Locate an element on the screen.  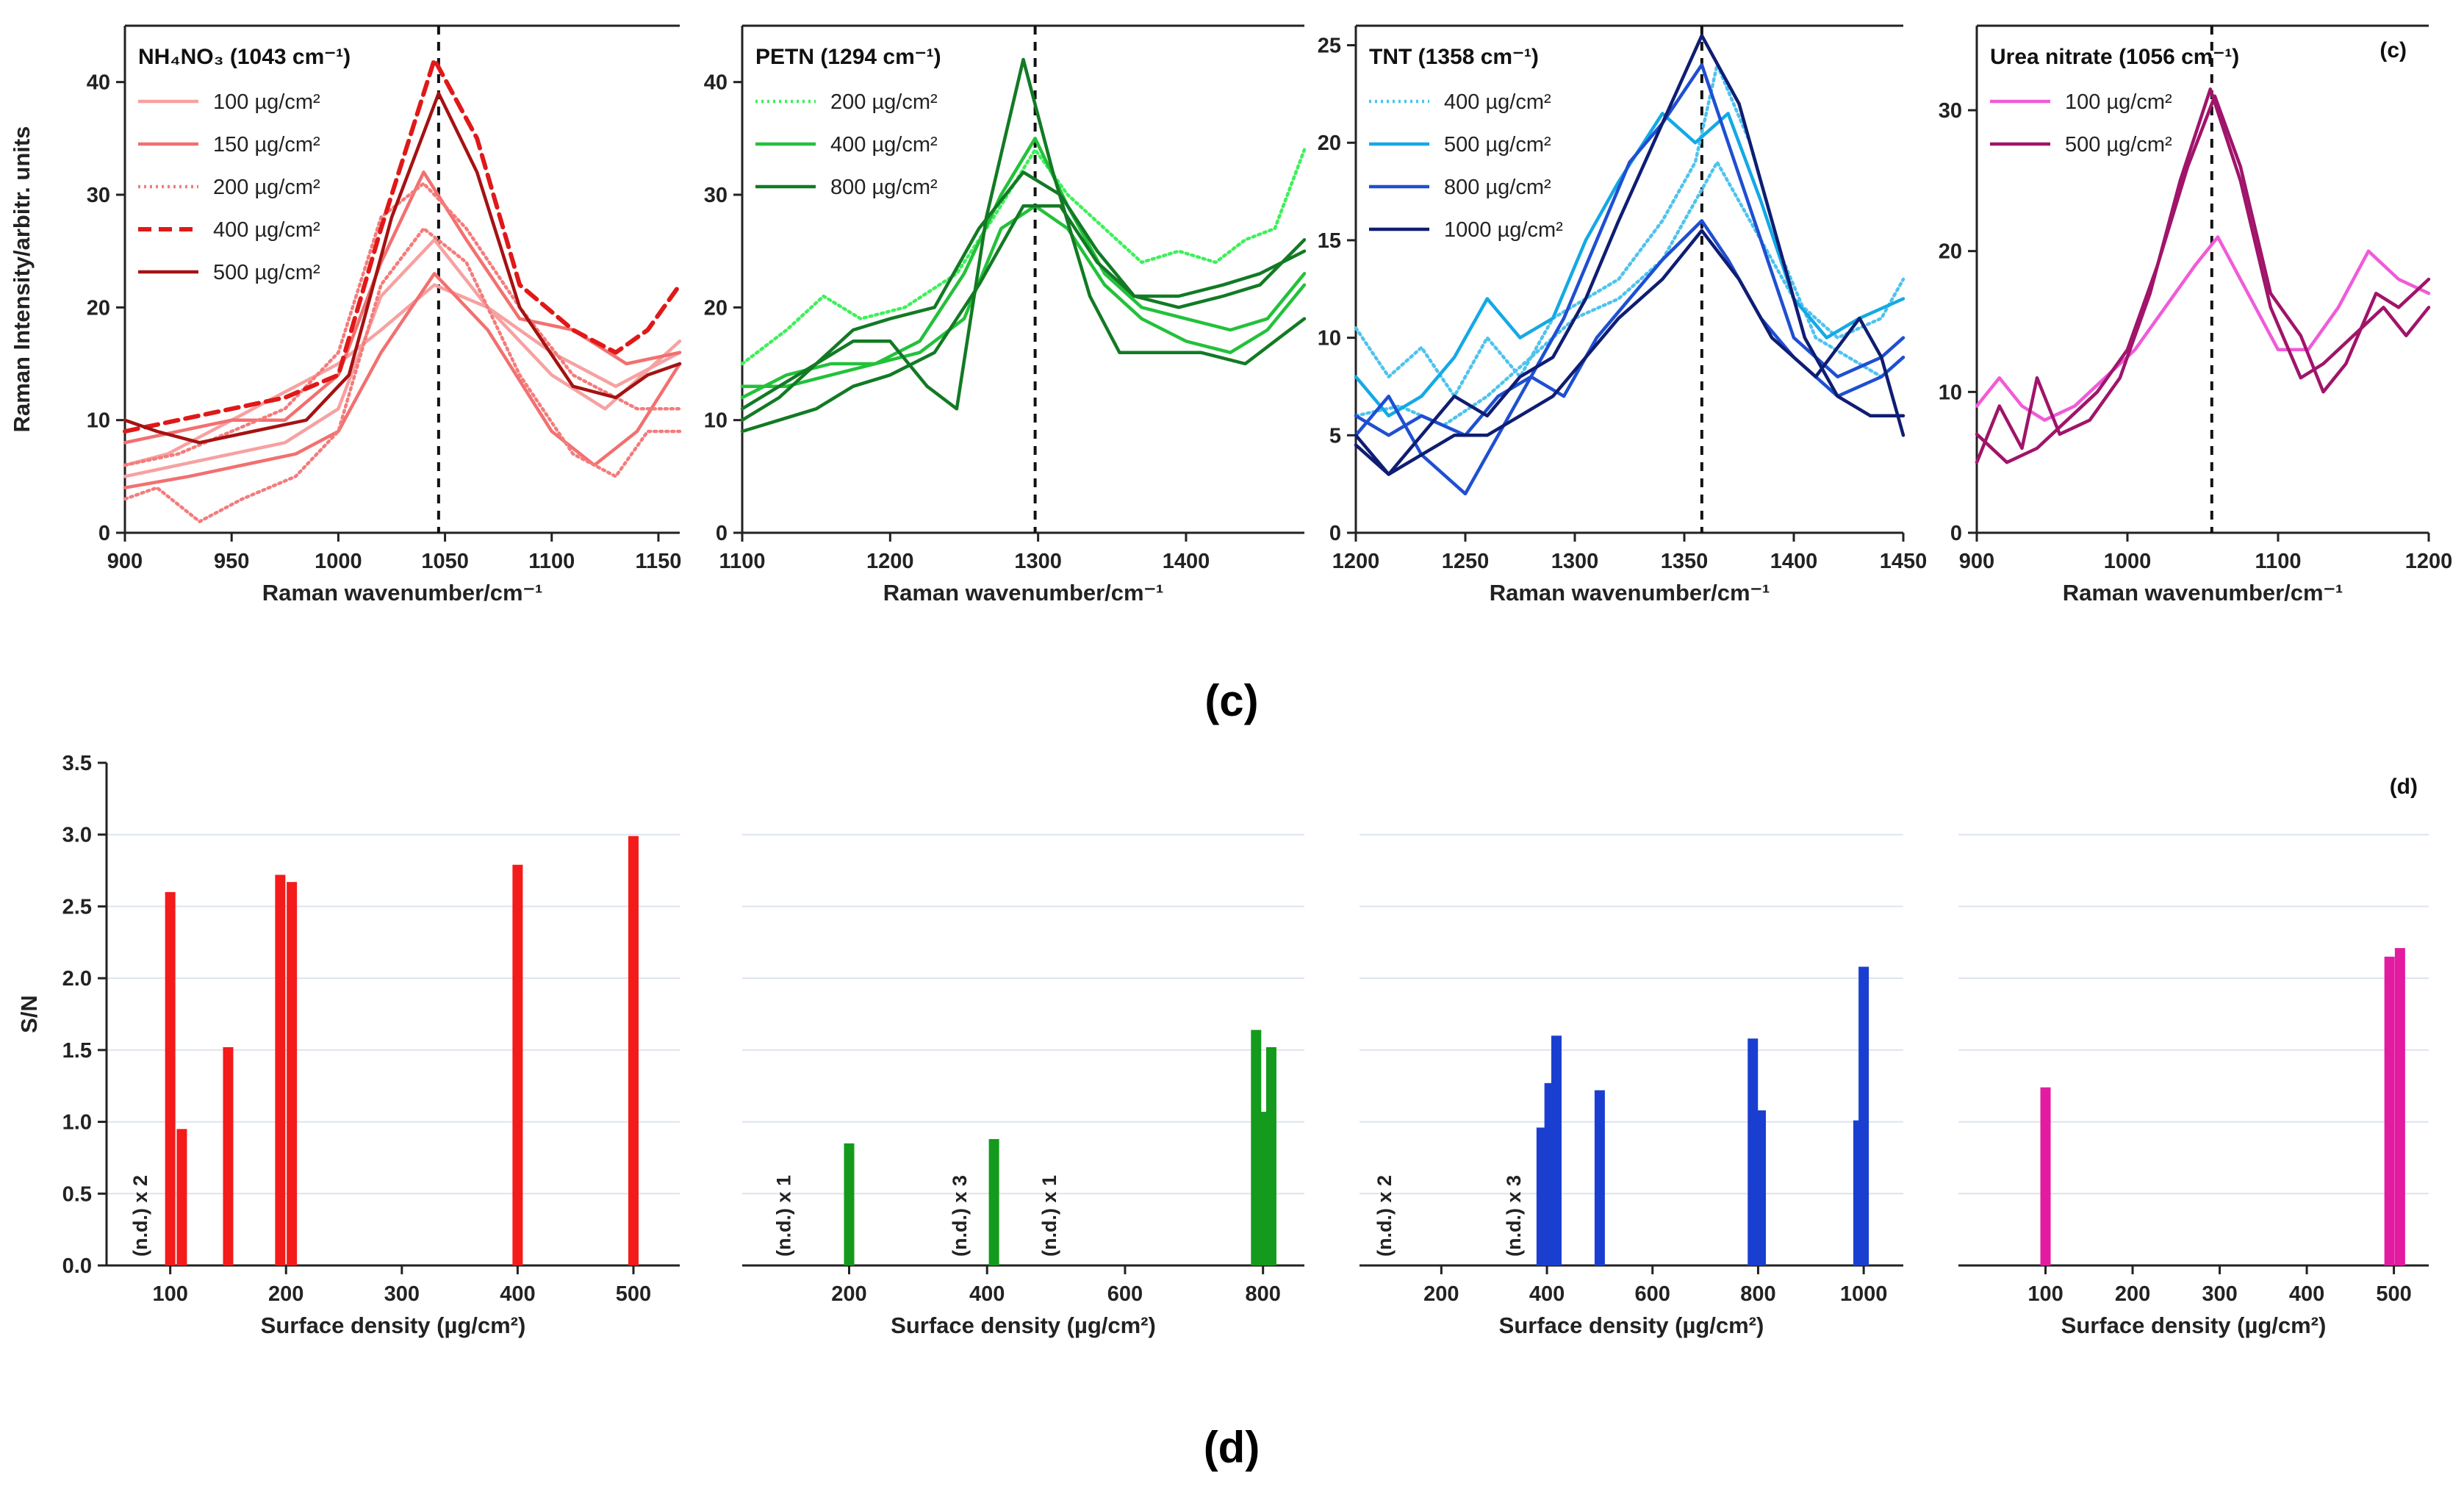
y-tick-label: 3.5 is located at coordinates (77, 764).